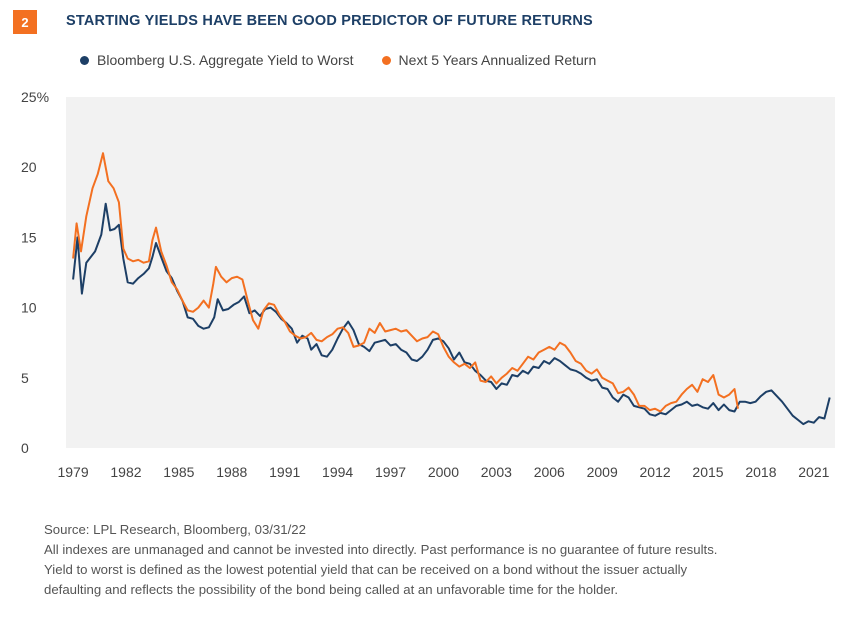 This screenshot has width=845, height=620. What do you see at coordinates (29, 308) in the screenshot?
I see `y-tick-label: 10` at bounding box center [29, 308].